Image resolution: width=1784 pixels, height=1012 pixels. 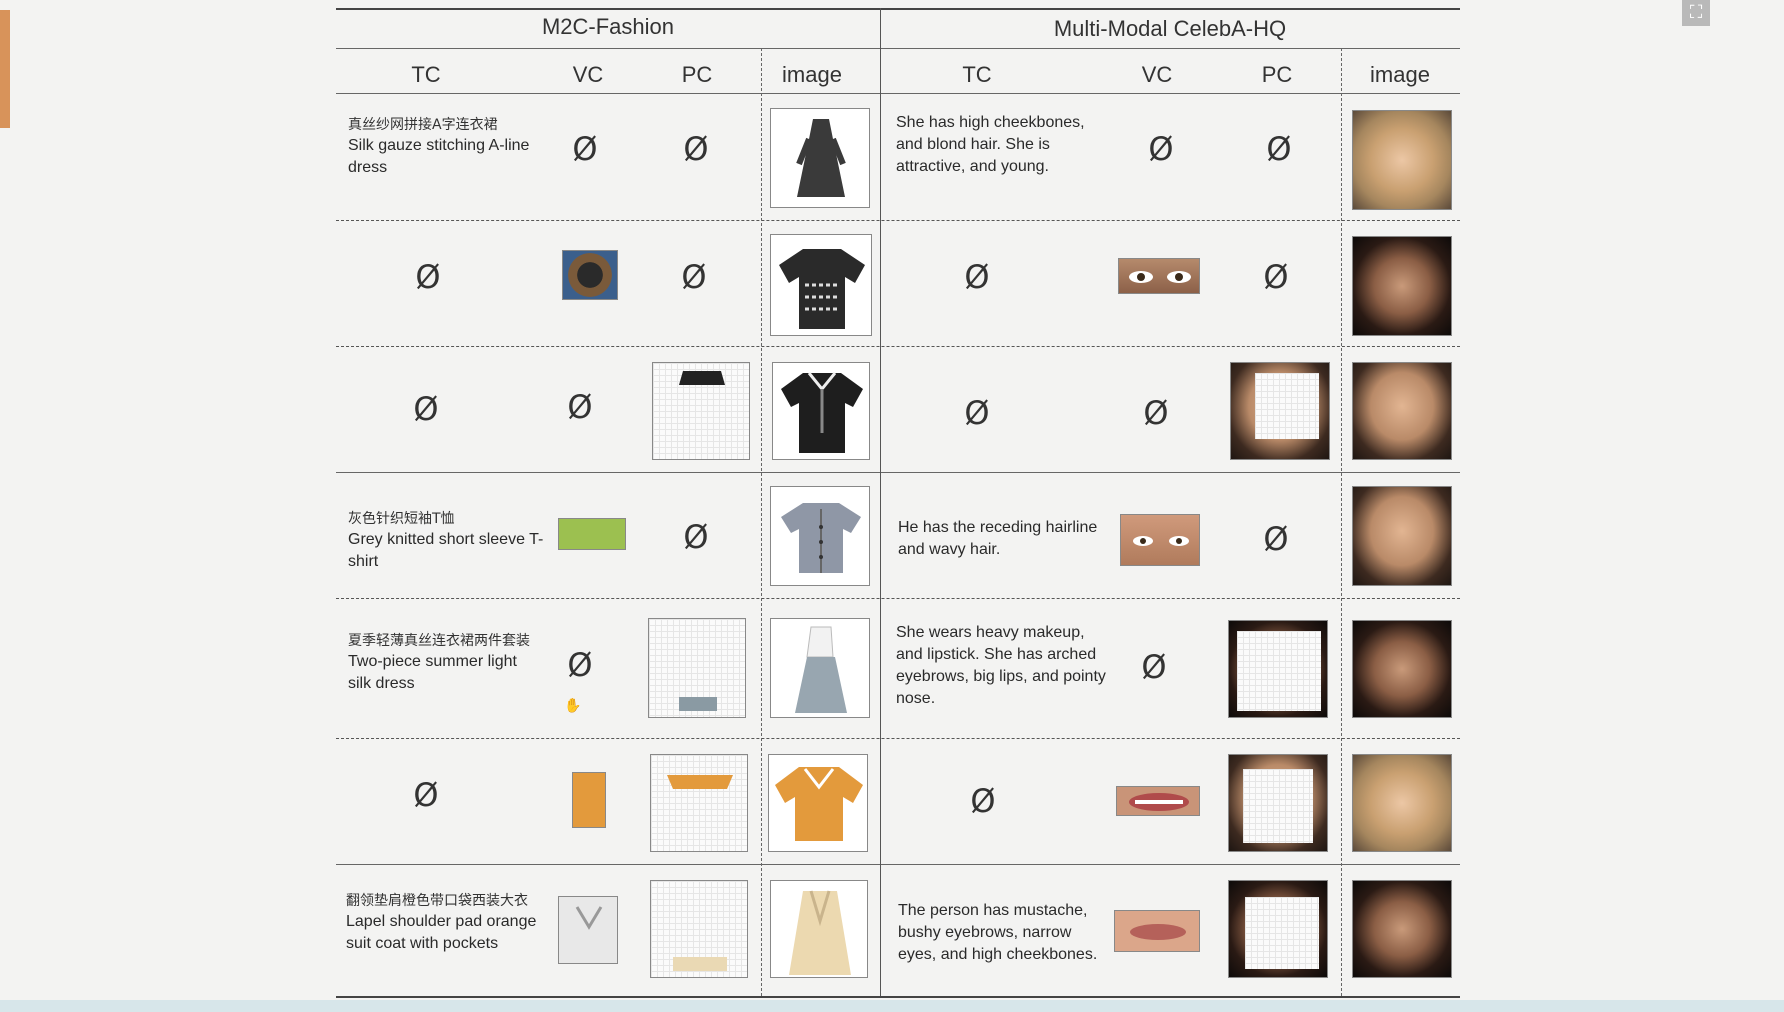 What do you see at coordinates (588, 930) in the screenshot?
I see `visual-condition-lapel` at bounding box center [588, 930].